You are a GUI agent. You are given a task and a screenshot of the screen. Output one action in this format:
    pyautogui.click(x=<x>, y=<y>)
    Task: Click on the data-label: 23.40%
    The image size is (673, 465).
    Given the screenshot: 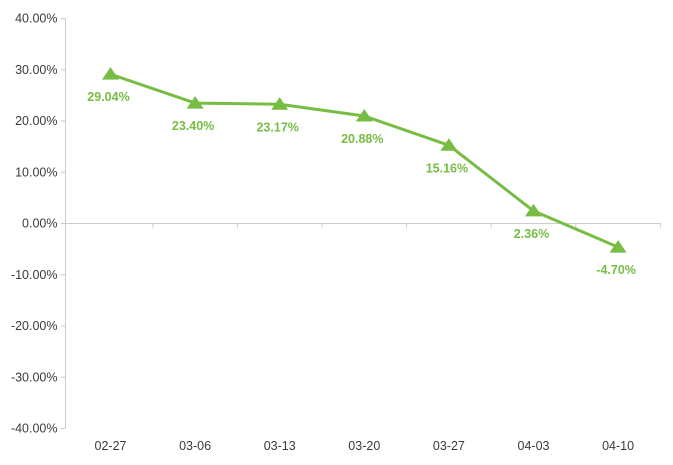 What is the action you would take?
    pyautogui.click(x=193, y=126)
    